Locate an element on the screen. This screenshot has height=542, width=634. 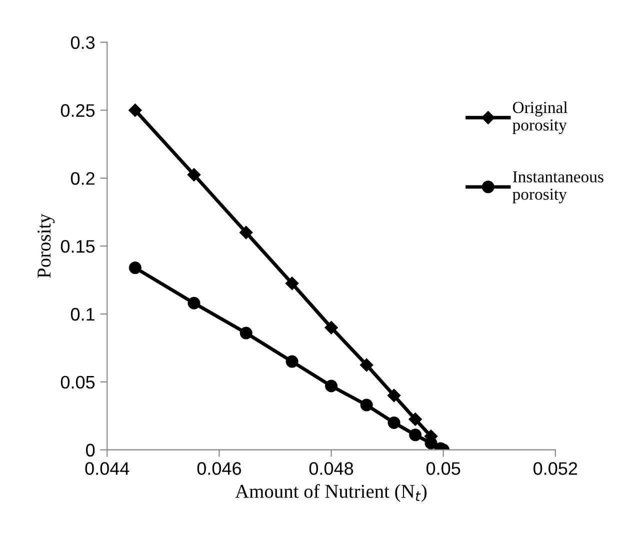
x-tick-label: 0.05 is located at coordinates (443, 468).